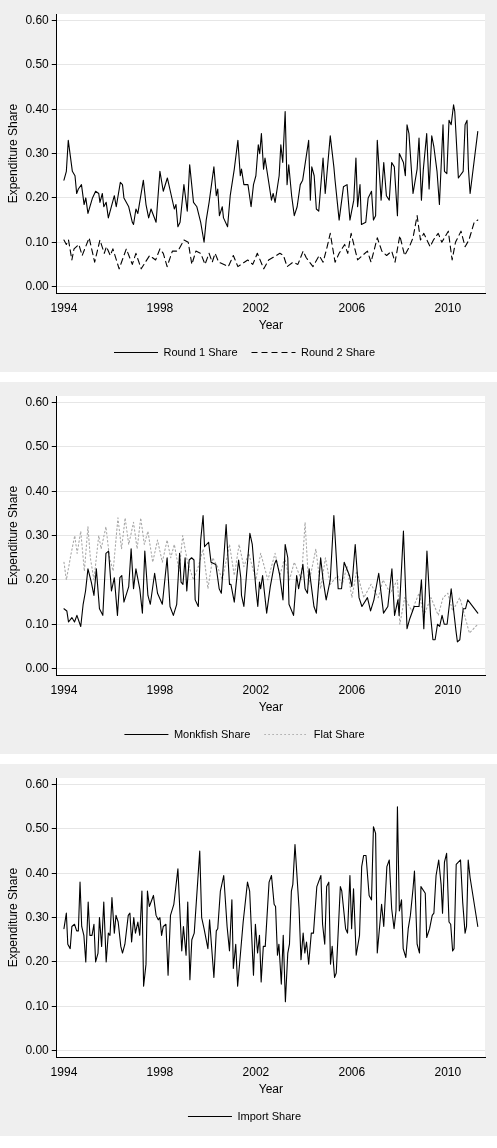 This screenshot has height=1148, width=497. What do you see at coordinates (212, 733) in the screenshot?
I see `legend-label: Monkfish Share` at bounding box center [212, 733].